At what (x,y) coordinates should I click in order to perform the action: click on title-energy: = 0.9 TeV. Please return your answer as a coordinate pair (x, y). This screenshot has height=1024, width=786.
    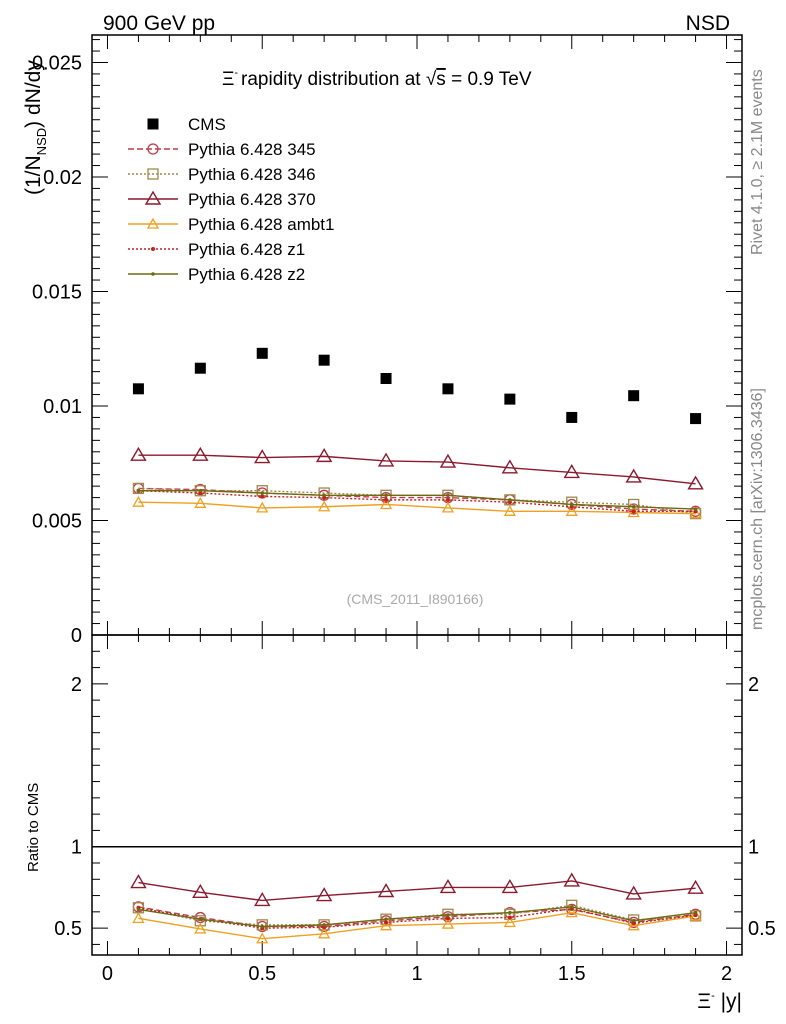
    Looking at the image, I should click on (489, 79).